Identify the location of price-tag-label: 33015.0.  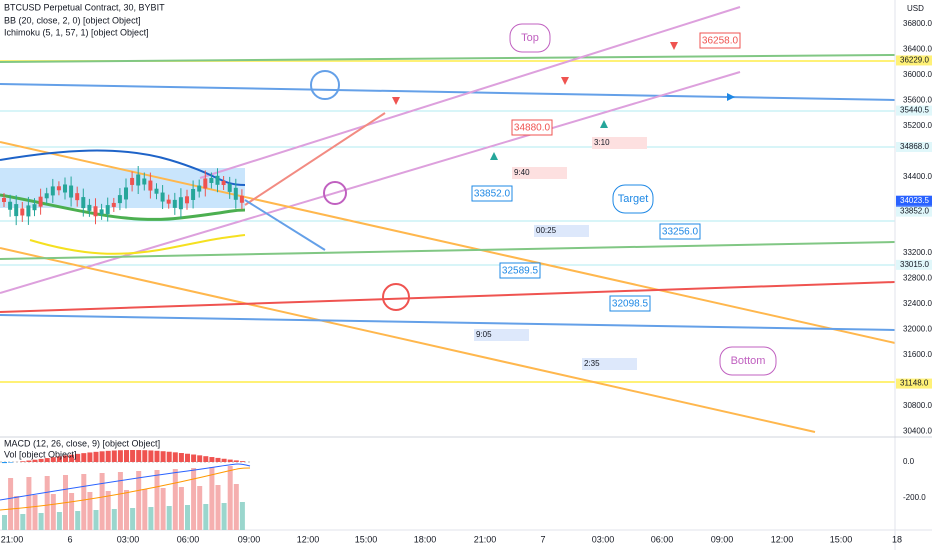
(914, 264).